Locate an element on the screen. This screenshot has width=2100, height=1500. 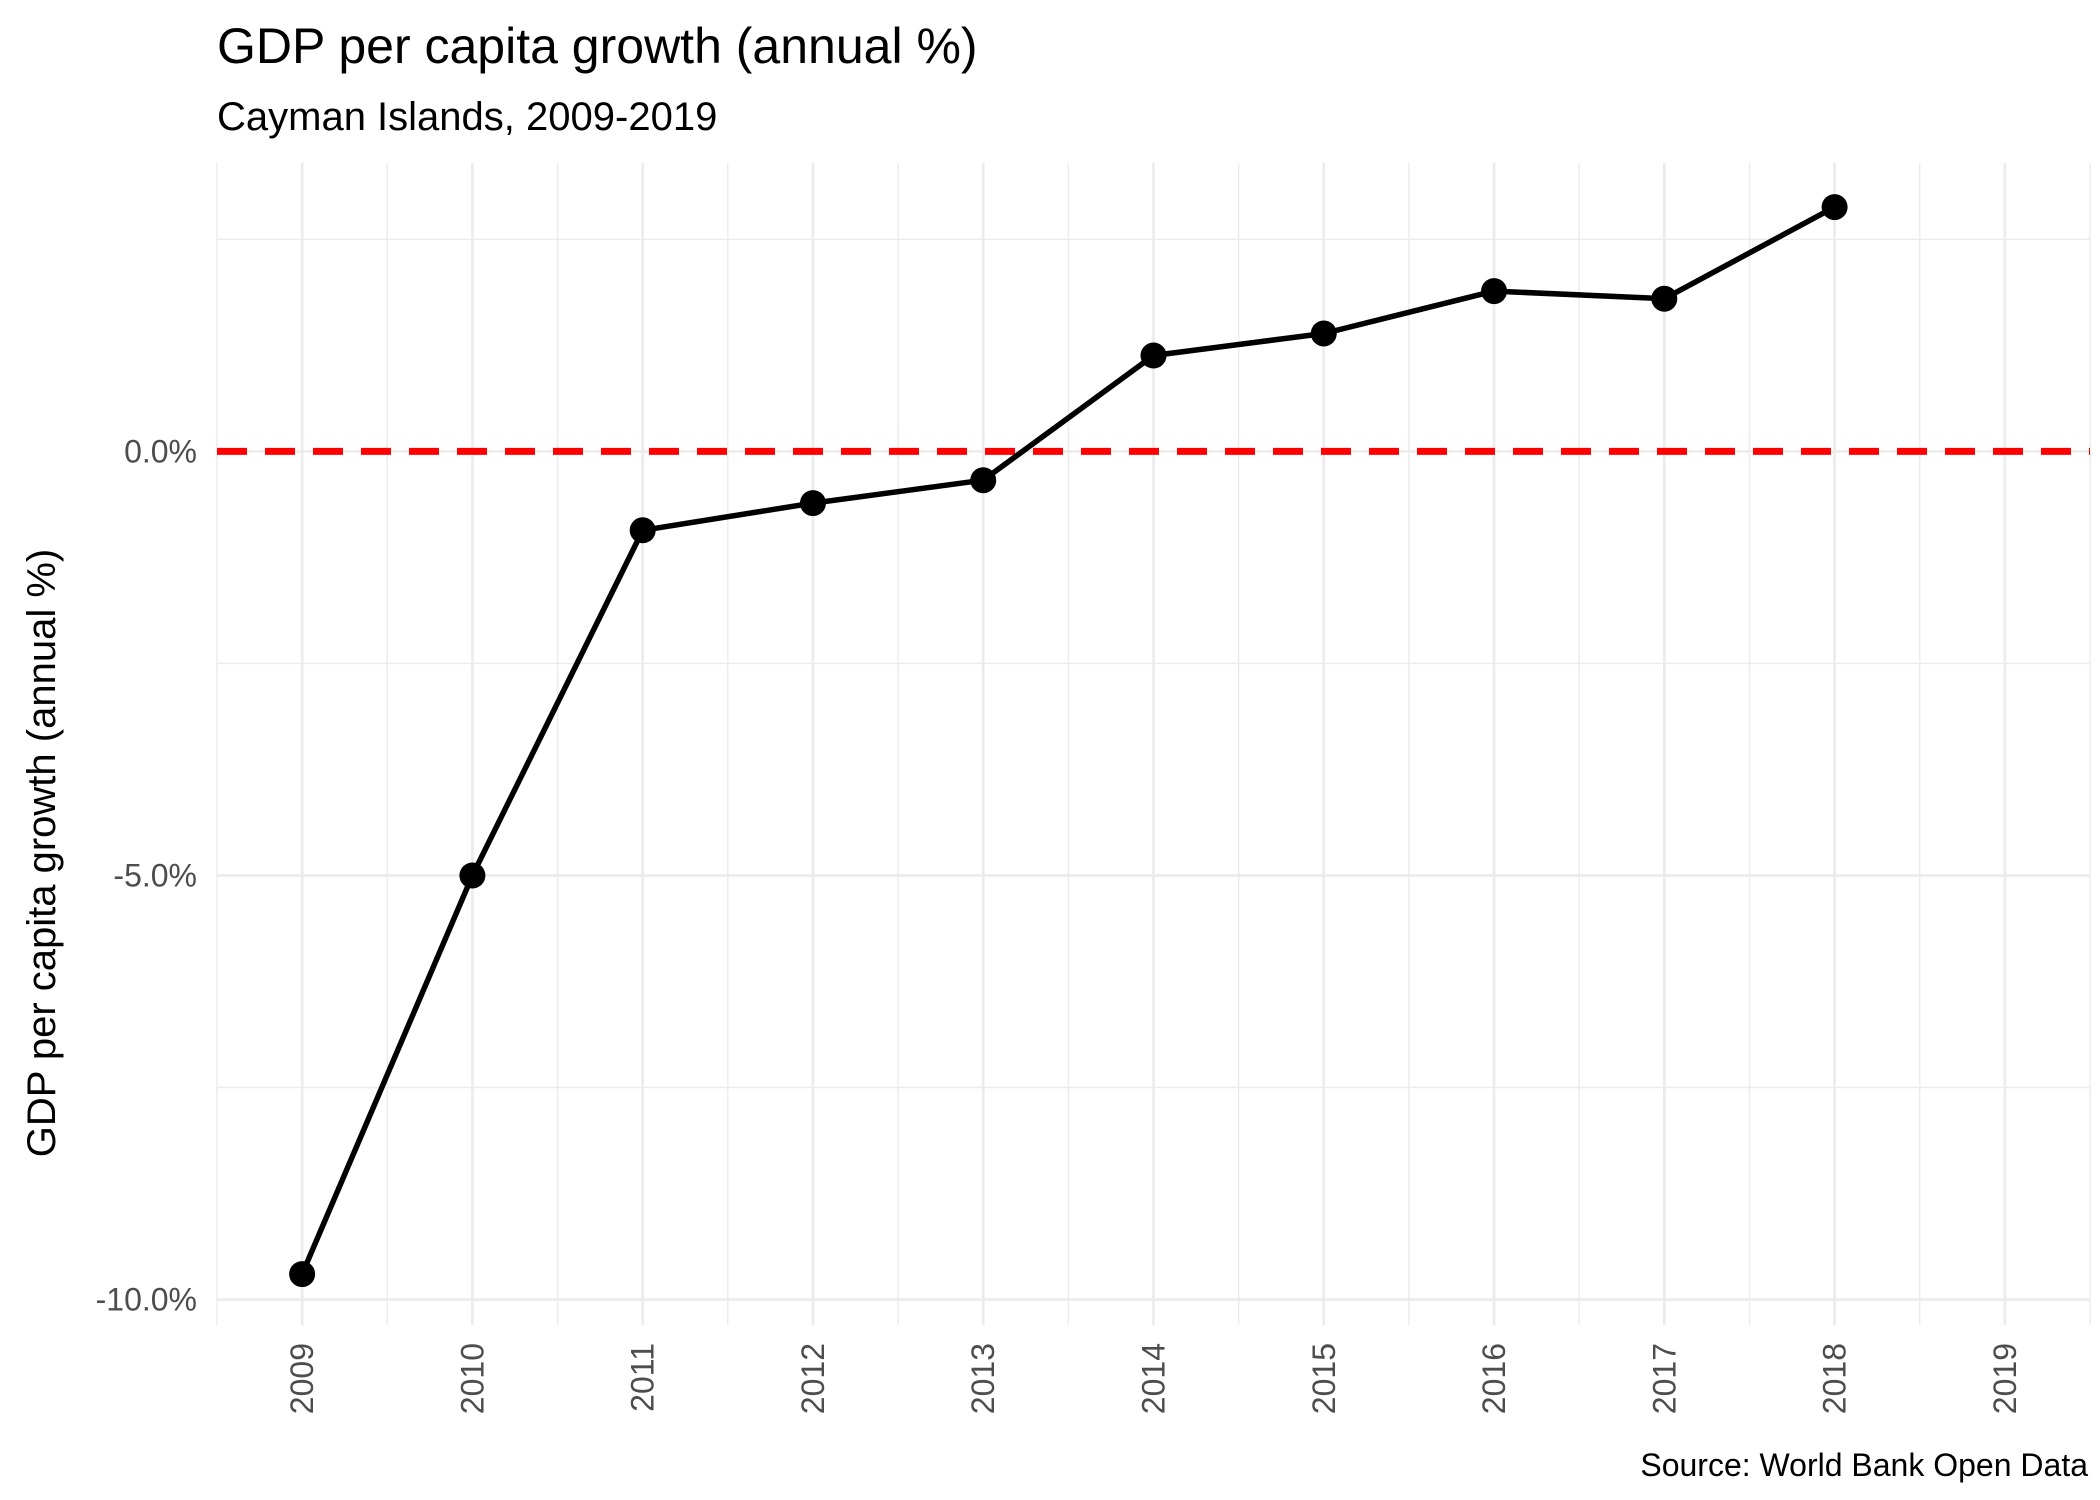
x-tick-label: 2010 is located at coordinates (472, 1378).